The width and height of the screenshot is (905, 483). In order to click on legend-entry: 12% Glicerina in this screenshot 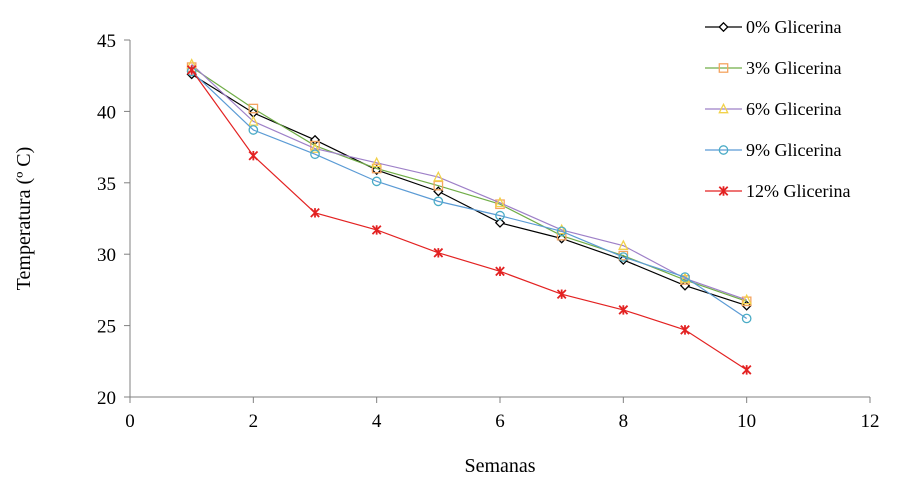, I will do `click(777, 191)`.